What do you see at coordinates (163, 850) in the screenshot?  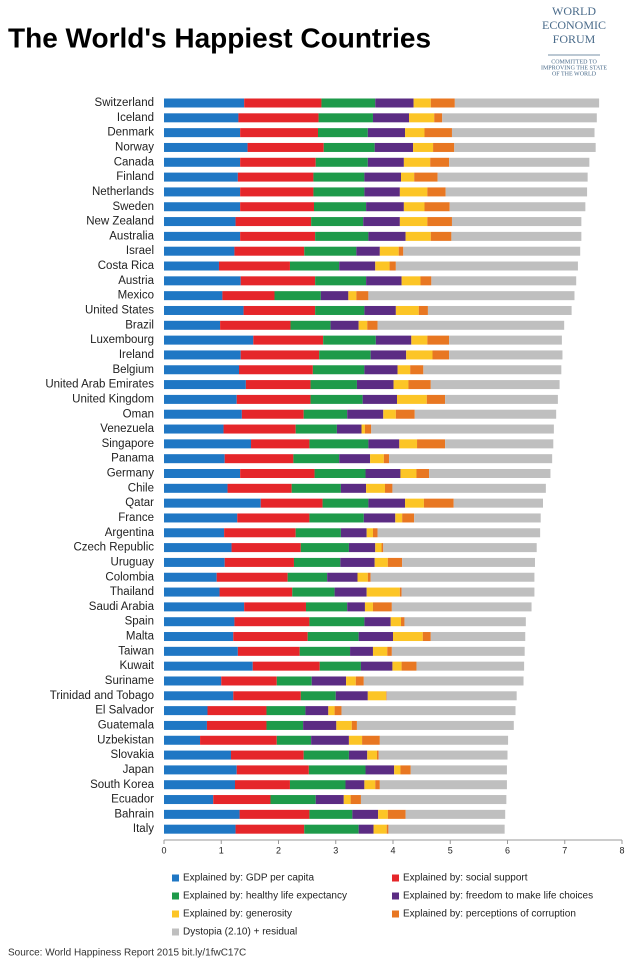 I see `x-tick-label: 0` at bounding box center [163, 850].